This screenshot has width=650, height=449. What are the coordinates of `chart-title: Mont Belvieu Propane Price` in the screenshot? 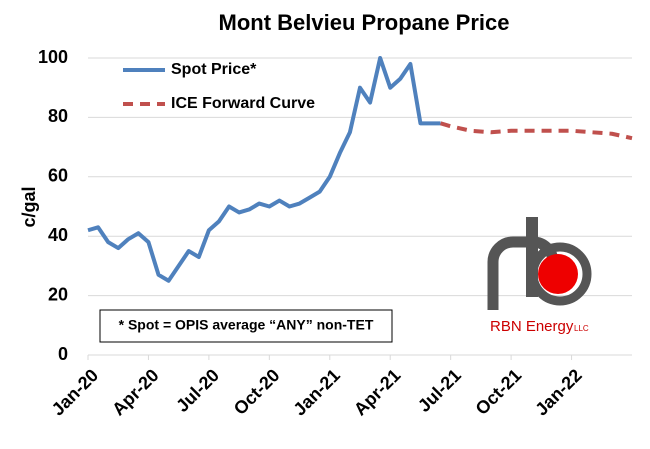 It's located at (364, 22).